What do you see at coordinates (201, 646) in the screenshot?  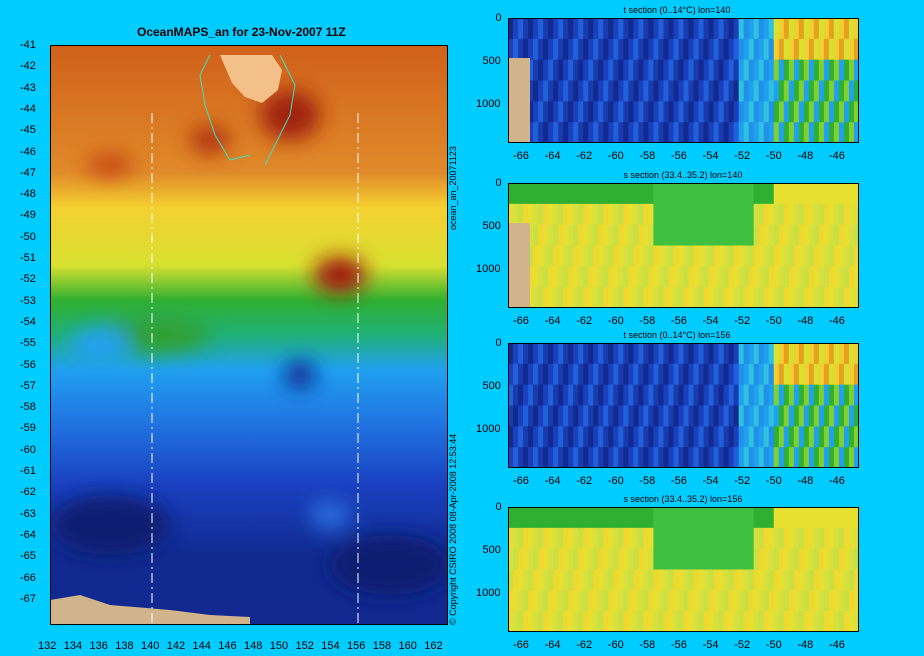 I see `lon-tick-label: 144` at bounding box center [201, 646].